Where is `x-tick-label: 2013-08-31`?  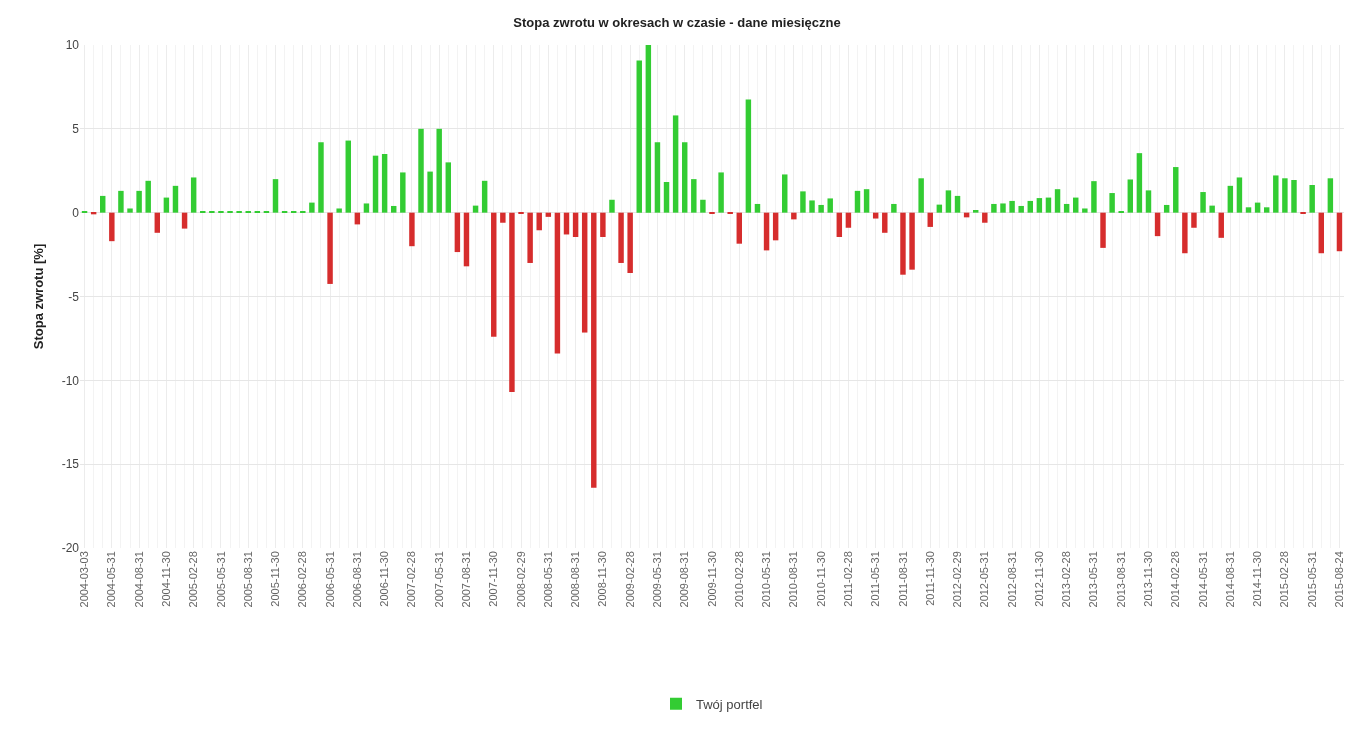 x-tick-label: 2013-08-31 is located at coordinates (1120, 579).